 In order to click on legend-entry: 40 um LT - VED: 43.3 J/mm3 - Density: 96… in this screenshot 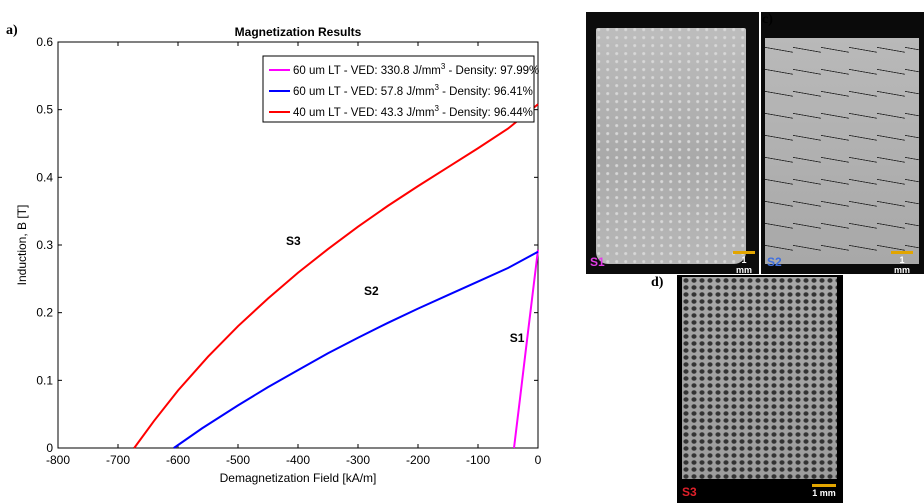, I will do `click(413, 111)`.